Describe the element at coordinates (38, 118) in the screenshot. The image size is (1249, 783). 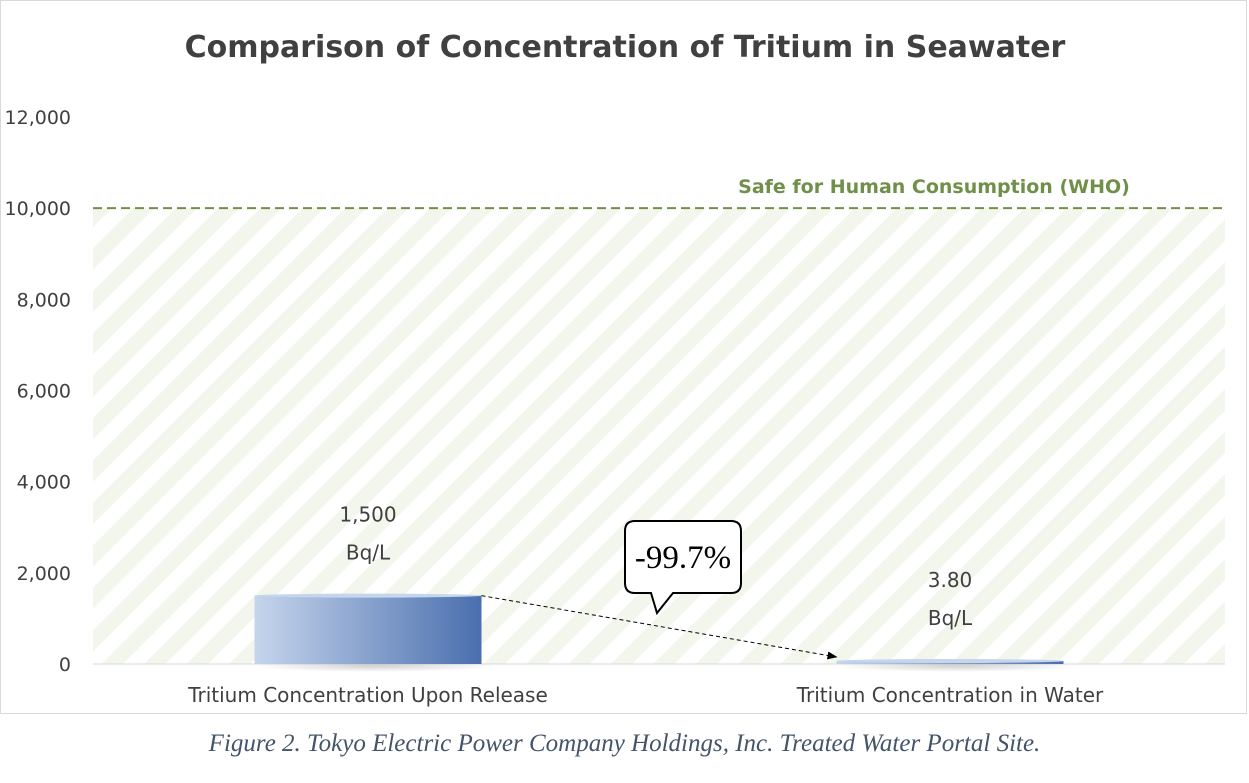
I see `y-tick-label: 12,000` at that location.